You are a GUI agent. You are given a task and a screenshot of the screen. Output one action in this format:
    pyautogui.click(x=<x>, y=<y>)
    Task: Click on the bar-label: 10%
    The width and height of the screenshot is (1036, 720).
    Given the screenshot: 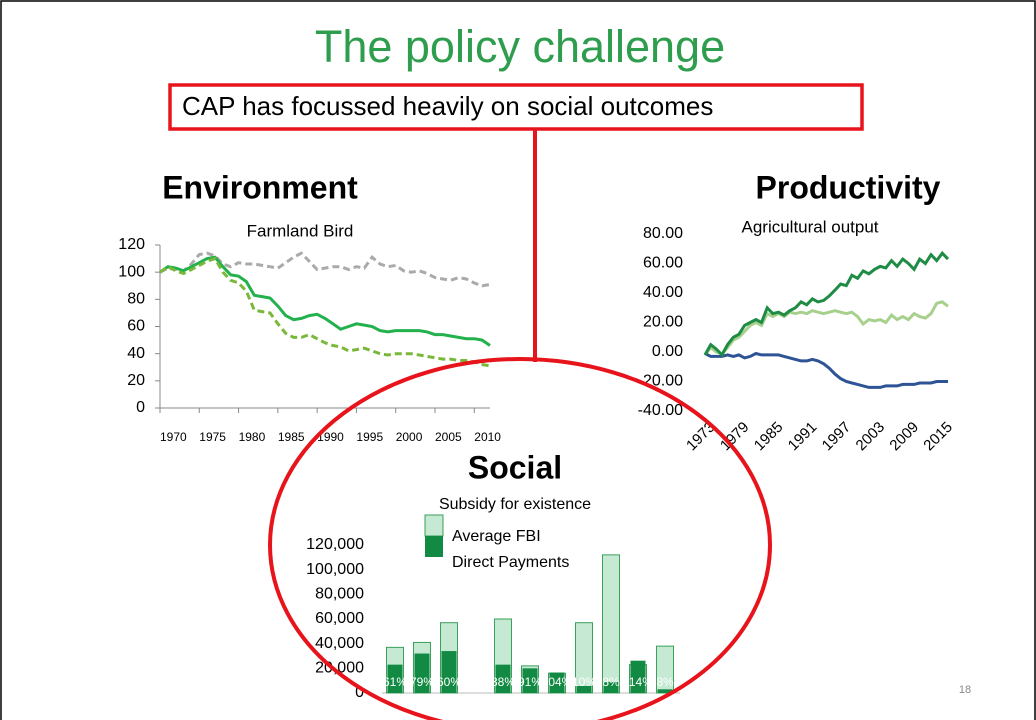 What is the action you would take?
    pyautogui.click(x=584, y=682)
    